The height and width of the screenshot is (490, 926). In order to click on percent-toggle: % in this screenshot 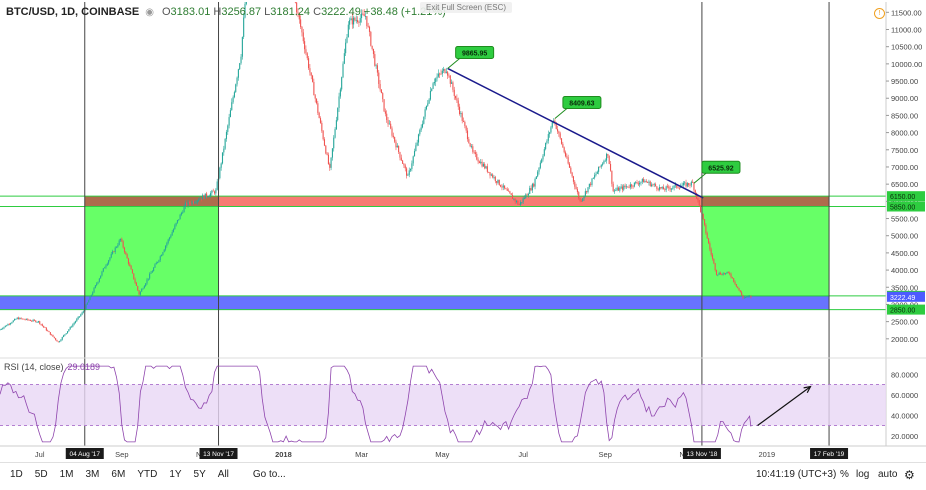, I will do `click(844, 474)`.